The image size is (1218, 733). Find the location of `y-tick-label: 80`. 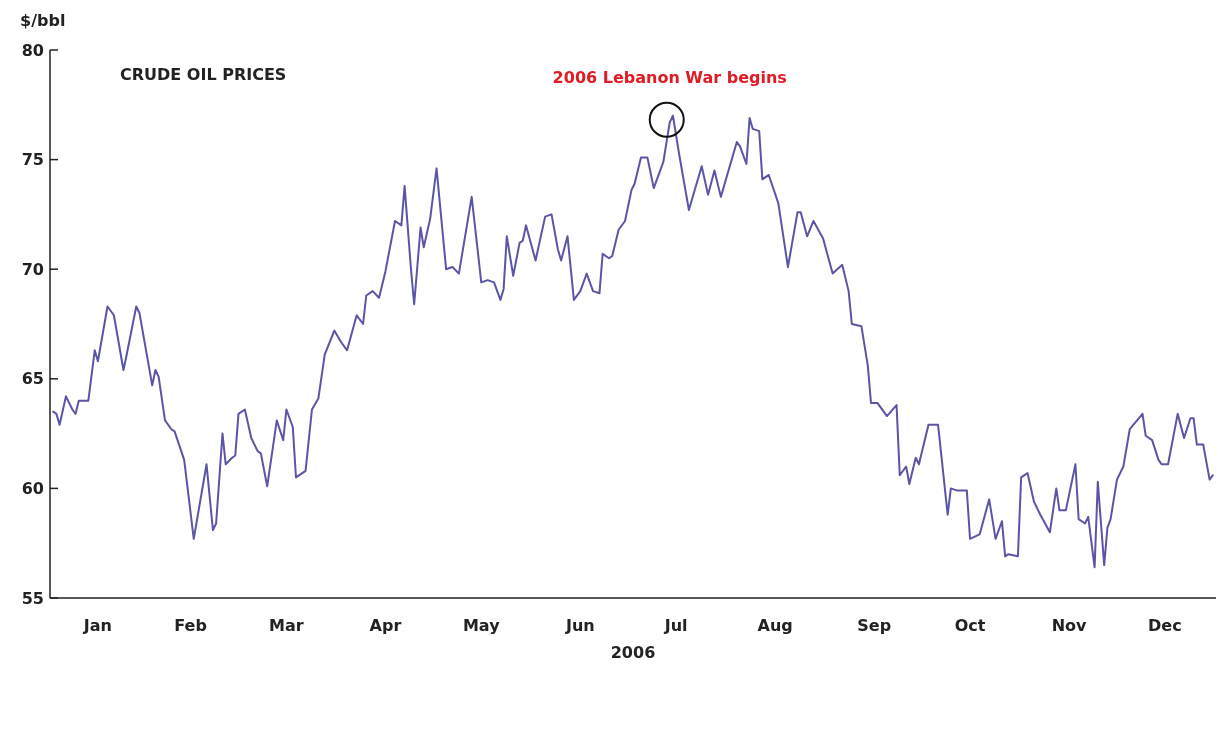

y-tick-label: 80 is located at coordinates (32, 50).